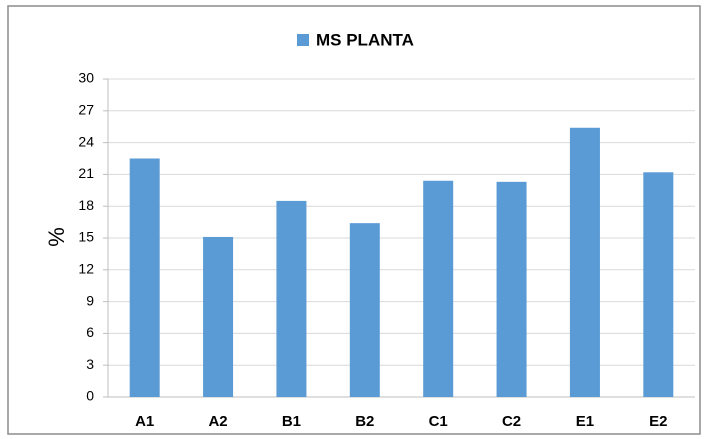  I want to click on x-tick-label: B2, so click(364, 421).